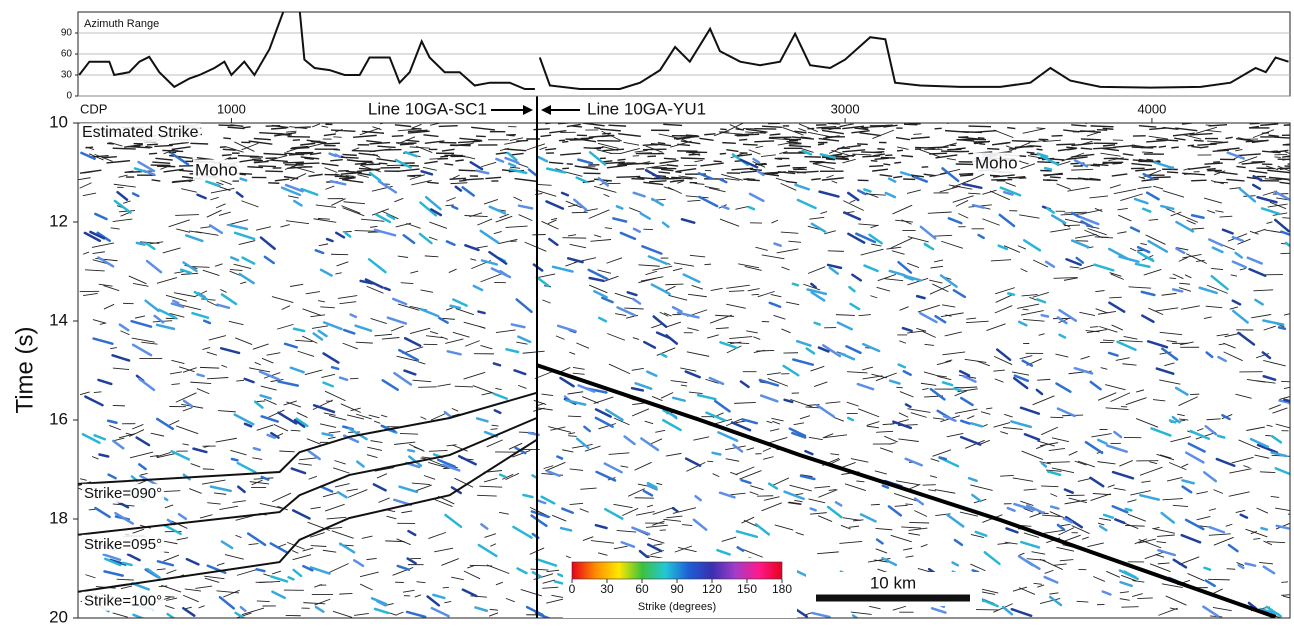  What do you see at coordinates (58, 517) in the screenshot?
I see `y-tick-label: 18` at bounding box center [58, 517].